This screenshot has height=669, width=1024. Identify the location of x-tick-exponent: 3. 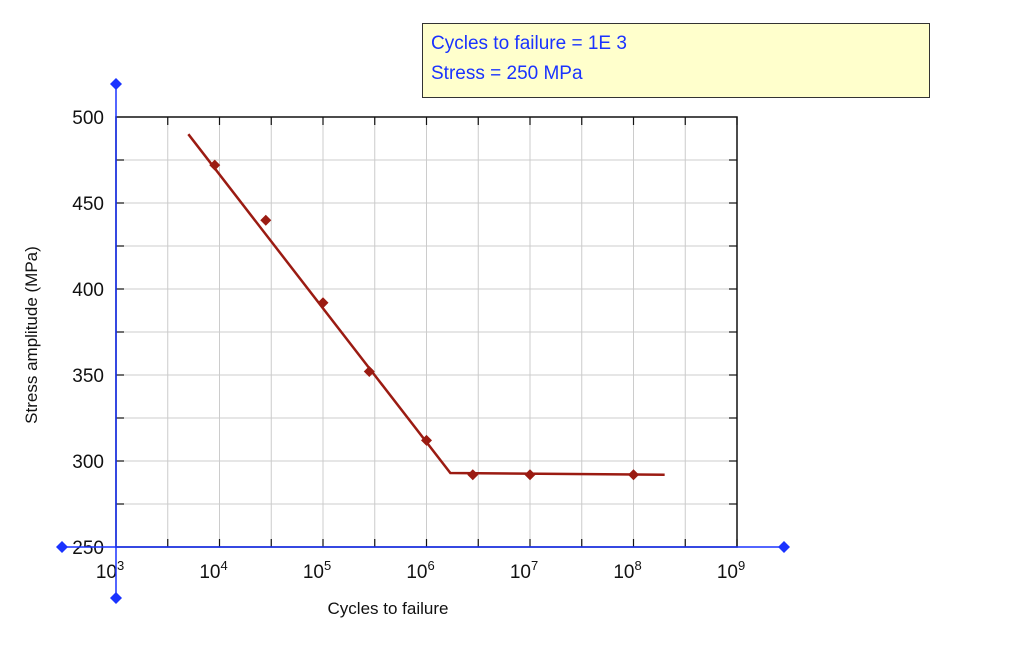
(120, 565).